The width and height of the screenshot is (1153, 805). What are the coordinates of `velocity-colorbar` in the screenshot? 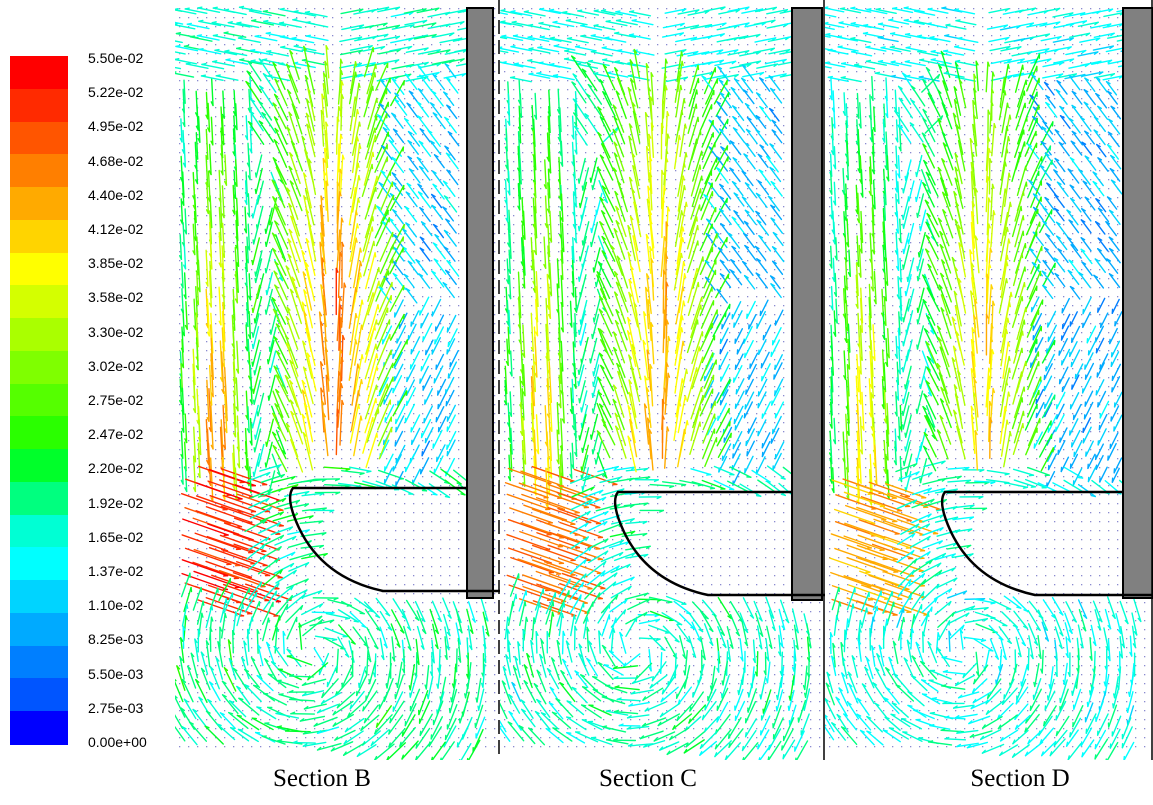 It's located at (39, 400).